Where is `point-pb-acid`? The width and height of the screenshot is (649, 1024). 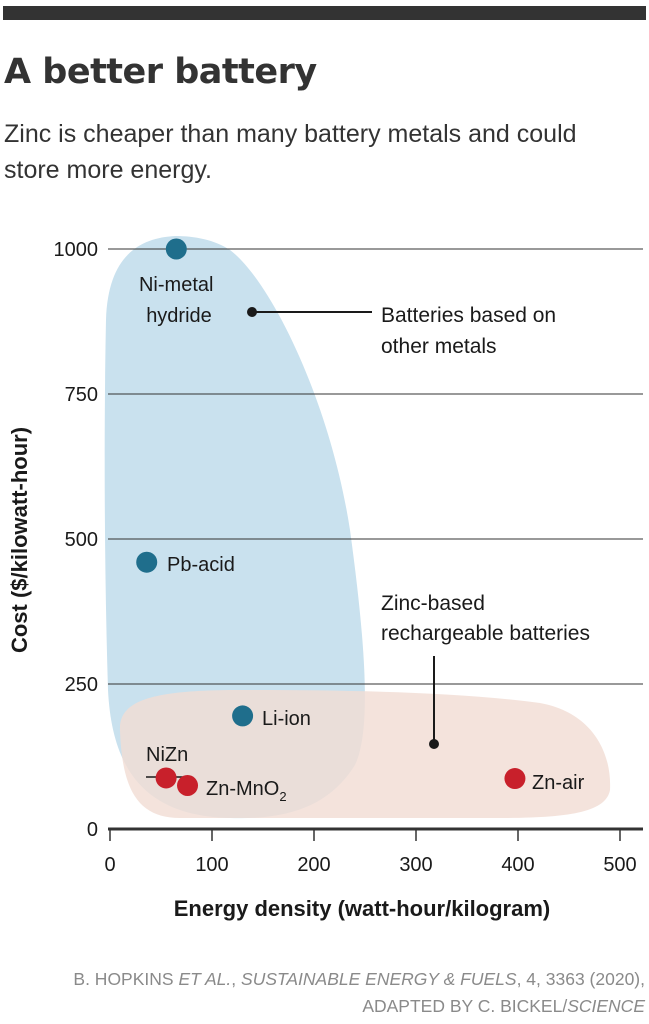
point-pb-acid is located at coordinates (147, 562).